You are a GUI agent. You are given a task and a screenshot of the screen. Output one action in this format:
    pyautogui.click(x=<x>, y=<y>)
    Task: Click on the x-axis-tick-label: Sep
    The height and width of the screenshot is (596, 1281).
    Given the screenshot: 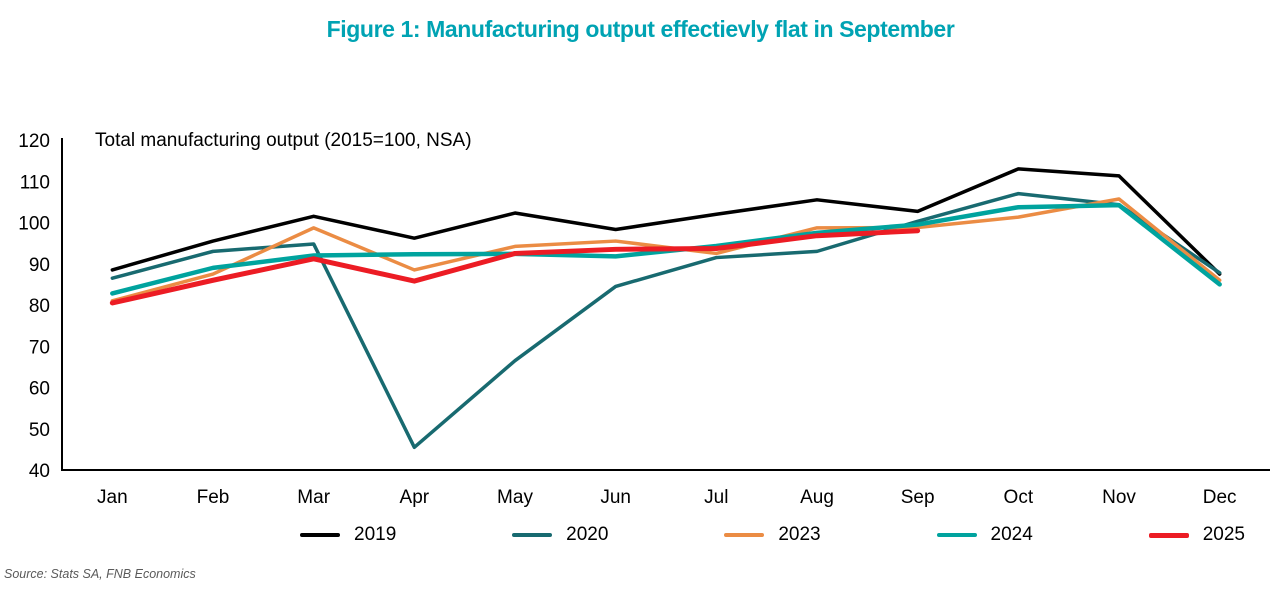 What is the action you would take?
    pyautogui.click(x=918, y=497)
    